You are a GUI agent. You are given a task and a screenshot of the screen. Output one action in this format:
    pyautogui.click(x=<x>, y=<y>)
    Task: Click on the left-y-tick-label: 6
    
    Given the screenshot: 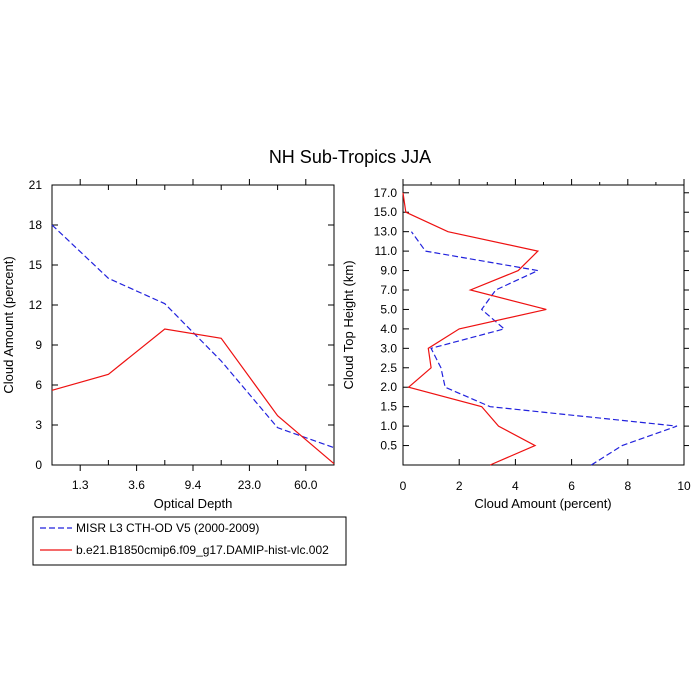 What is the action you would take?
    pyautogui.click(x=38, y=385)
    